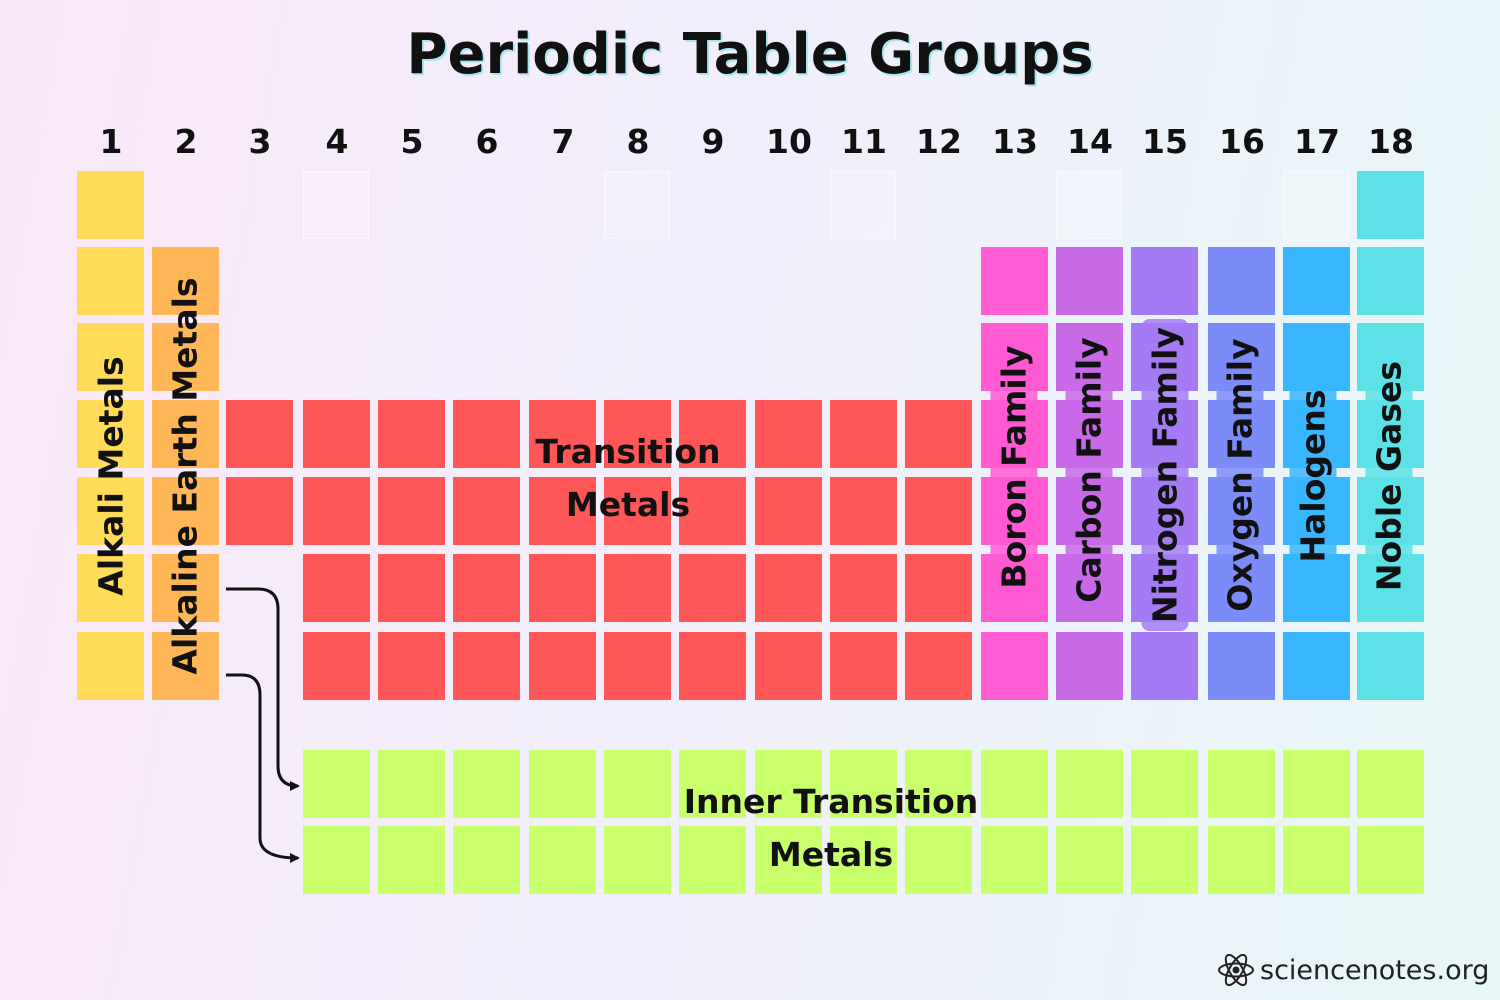  What do you see at coordinates (111, 141) in the screenshot?
I see `group-number: 1` at bounding box center [111, 141].